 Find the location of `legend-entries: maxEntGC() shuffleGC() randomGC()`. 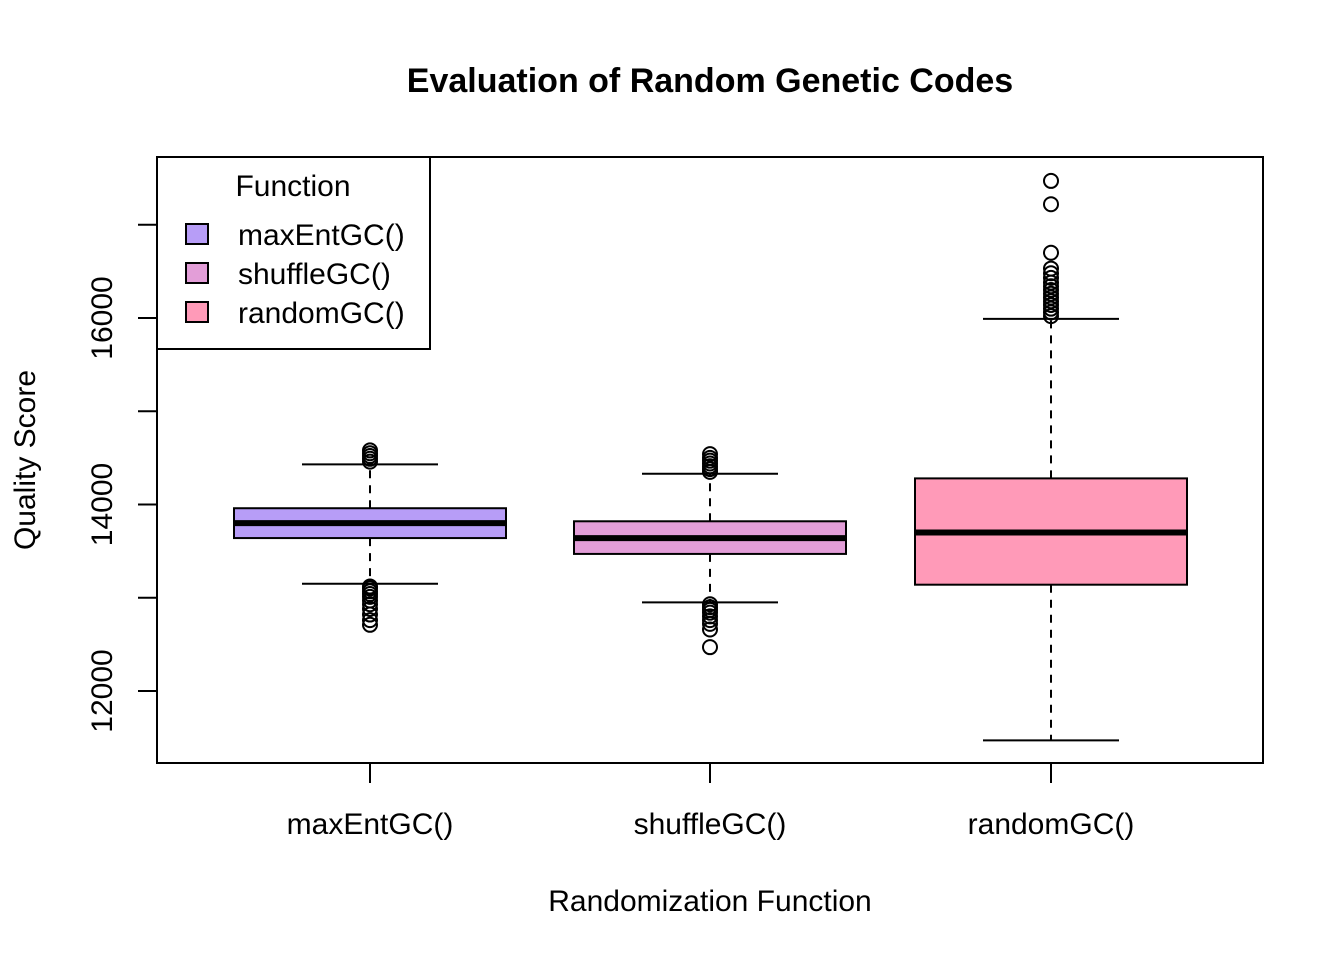

legend-entries: maxEntGC() shuffleGC() randomGC() is located at coordinates (295, 274).